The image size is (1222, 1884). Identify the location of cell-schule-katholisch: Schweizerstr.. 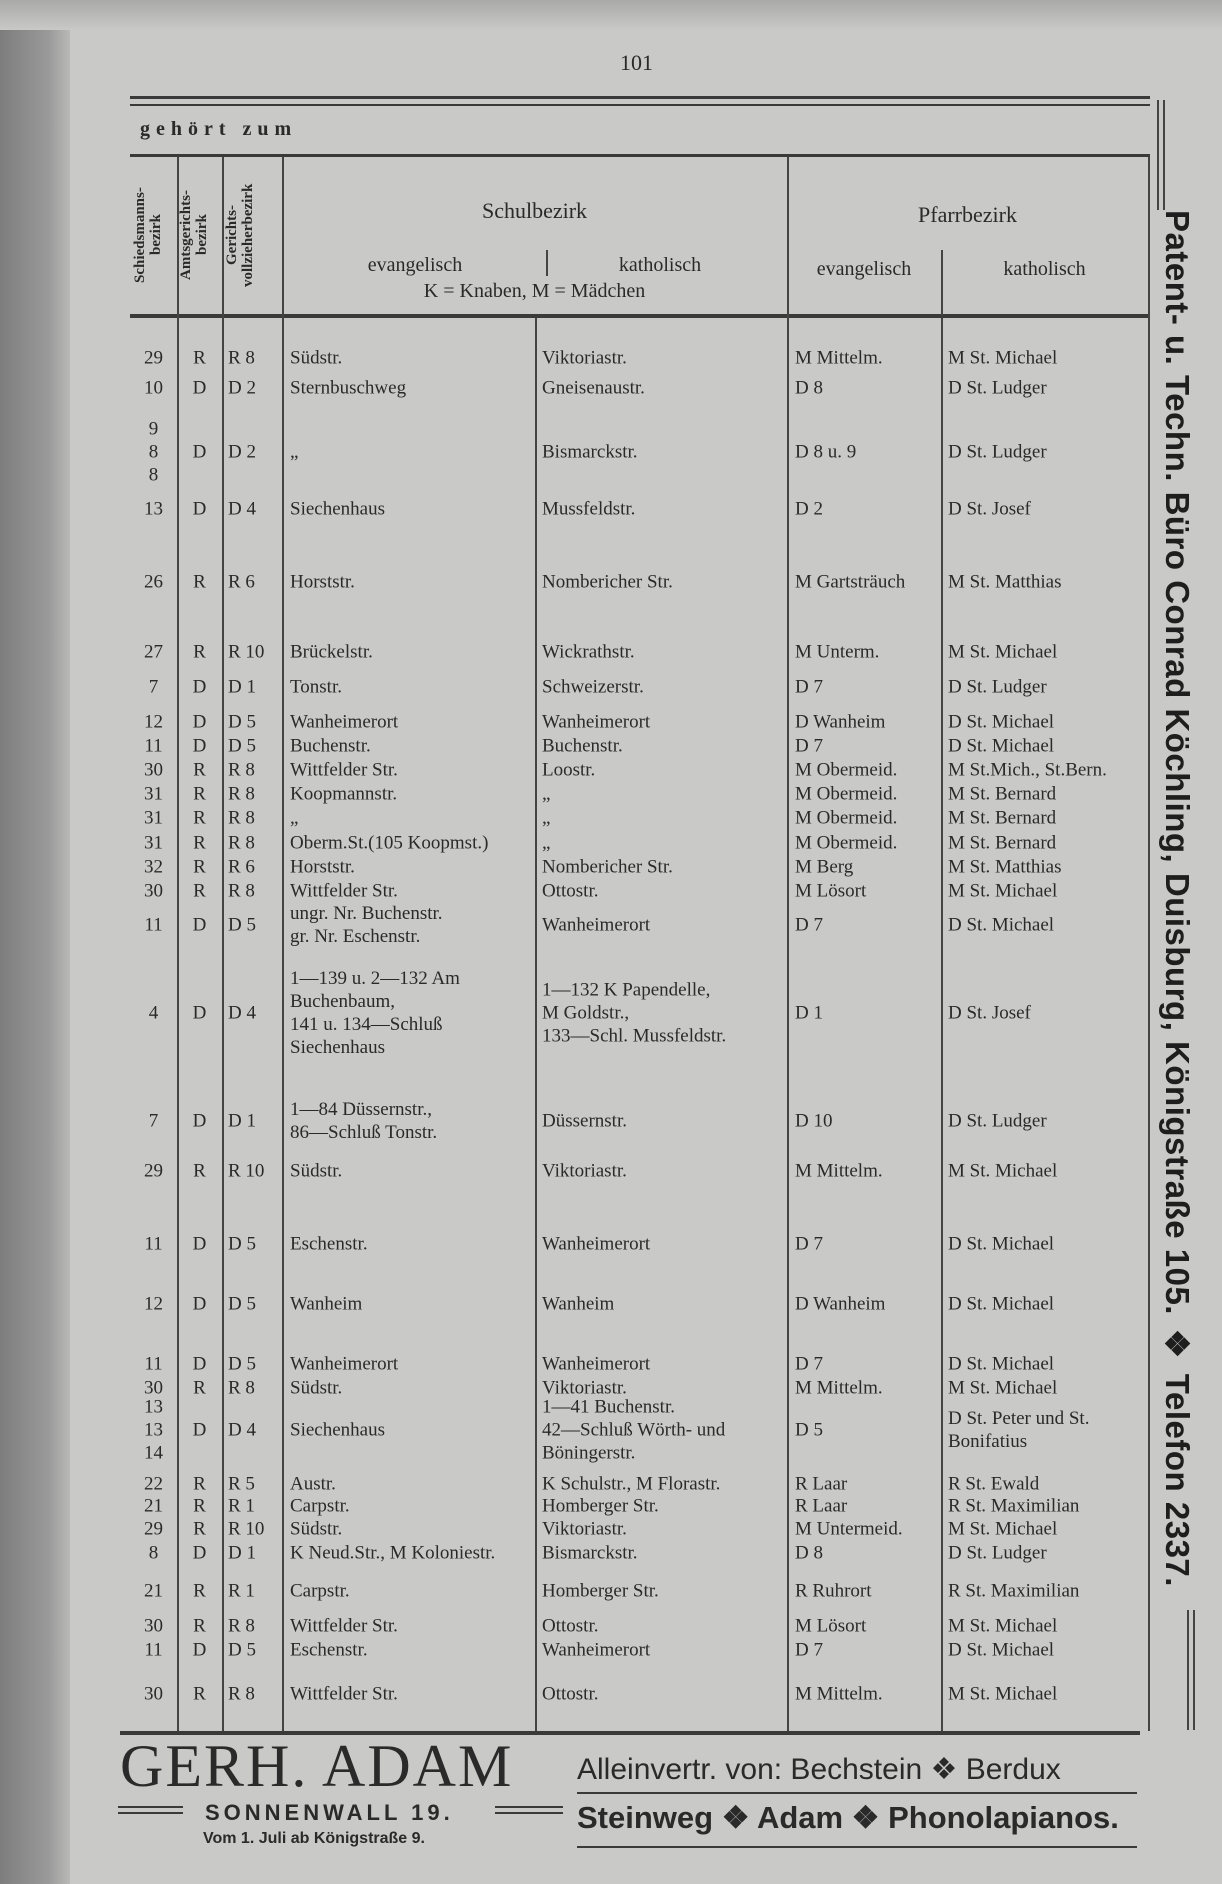
(593, 687).